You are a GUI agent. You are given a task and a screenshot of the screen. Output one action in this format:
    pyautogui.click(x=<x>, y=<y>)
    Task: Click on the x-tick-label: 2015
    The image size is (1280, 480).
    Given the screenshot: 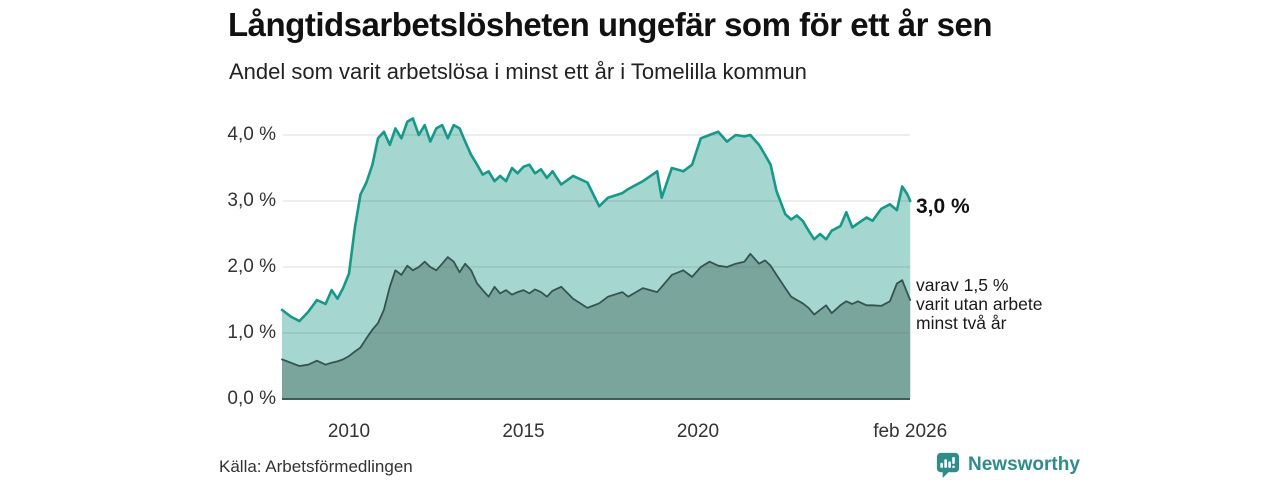 What is the action you would take?
    pyautogui.click(x=523, y=431)
    